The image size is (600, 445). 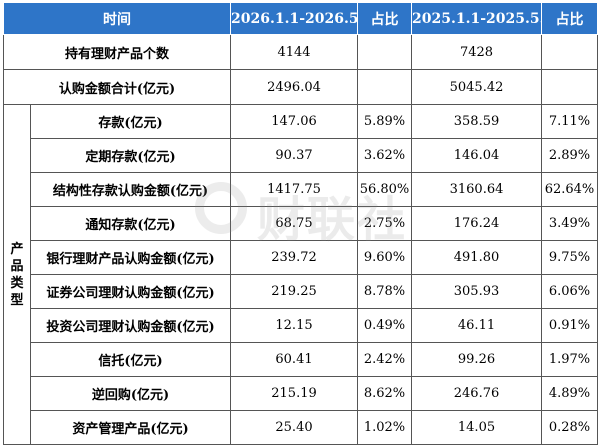 What do you see at coordinates (130, 189) in the screenshot?
I see `row-label: 结构性存款认购金额(亿元)` at bounding box center [130, 189].